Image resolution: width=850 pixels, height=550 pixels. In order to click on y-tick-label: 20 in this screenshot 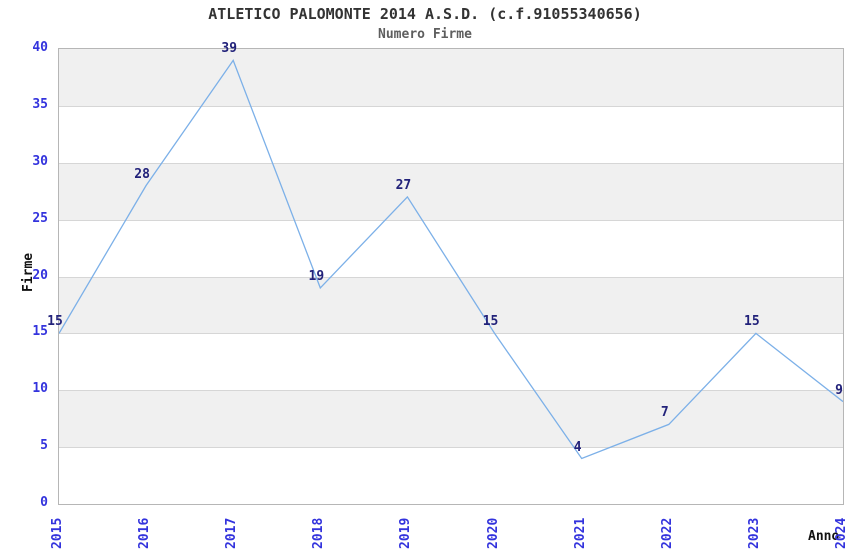, I will do `click(40, 275)`.